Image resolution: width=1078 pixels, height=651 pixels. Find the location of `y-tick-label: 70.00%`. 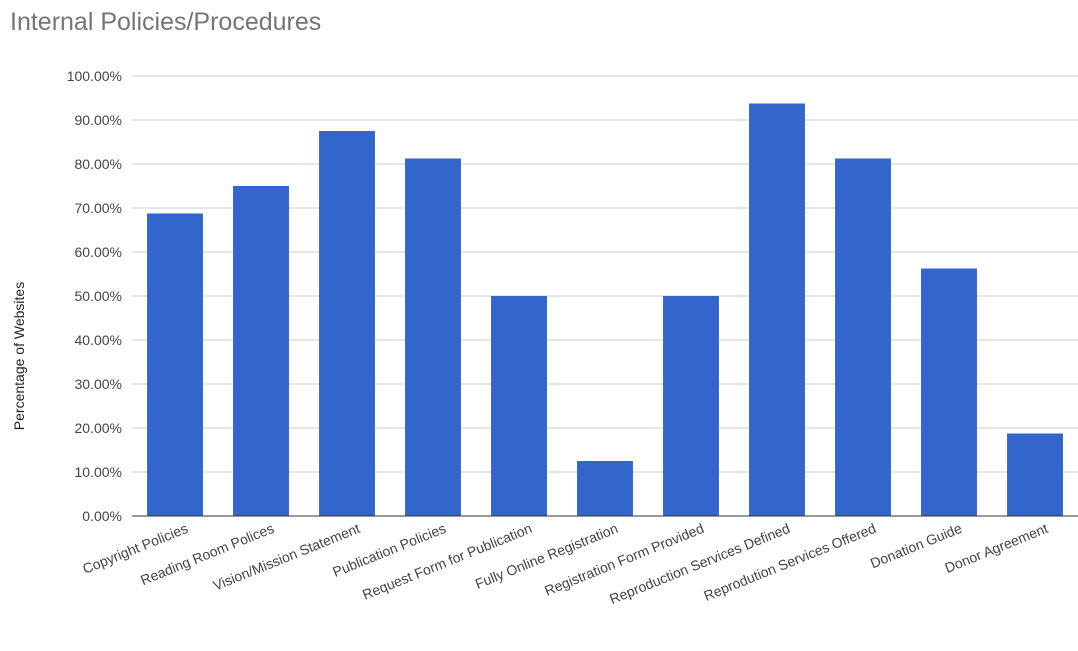

y-tick-label: 70.00% is located at coordinates (98, 208).